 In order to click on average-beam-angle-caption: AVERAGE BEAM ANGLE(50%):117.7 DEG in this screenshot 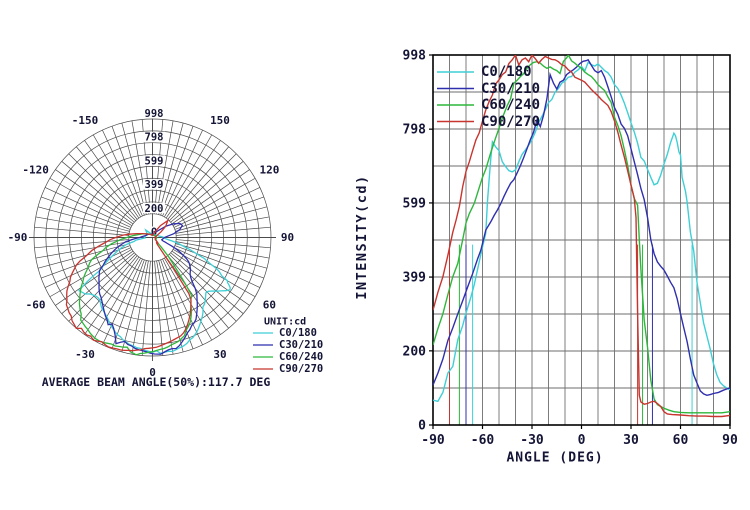, I will do `click(156, 382)`.